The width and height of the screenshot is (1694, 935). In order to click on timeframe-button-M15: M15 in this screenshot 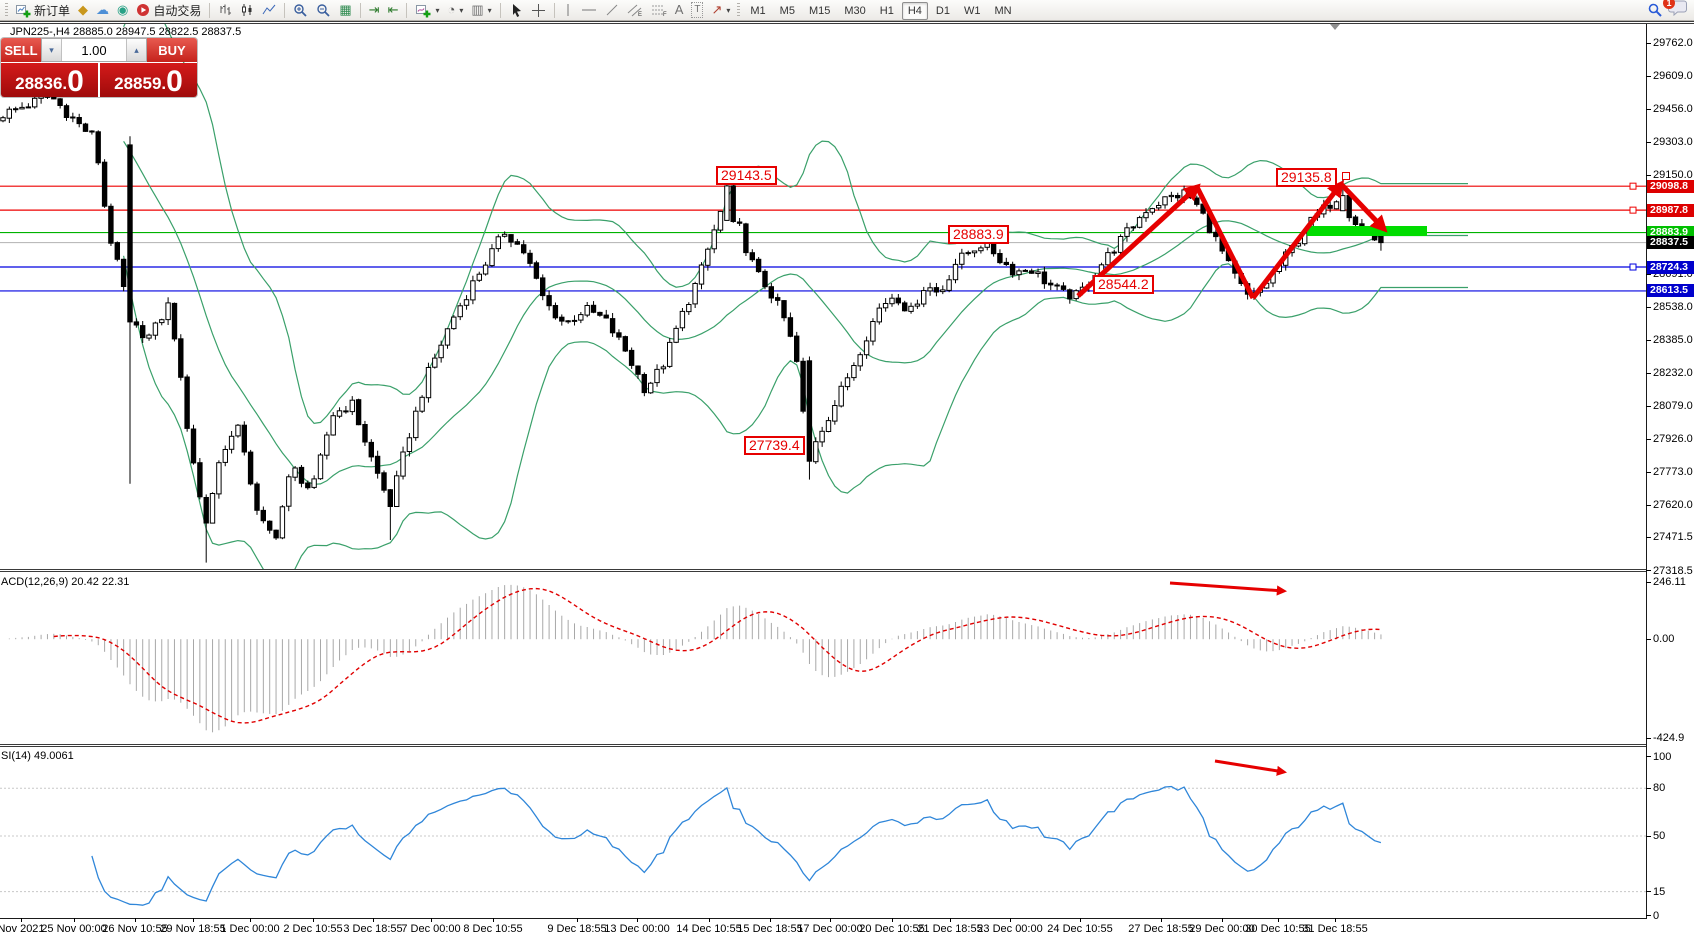, I will do `click(819, 11)`.